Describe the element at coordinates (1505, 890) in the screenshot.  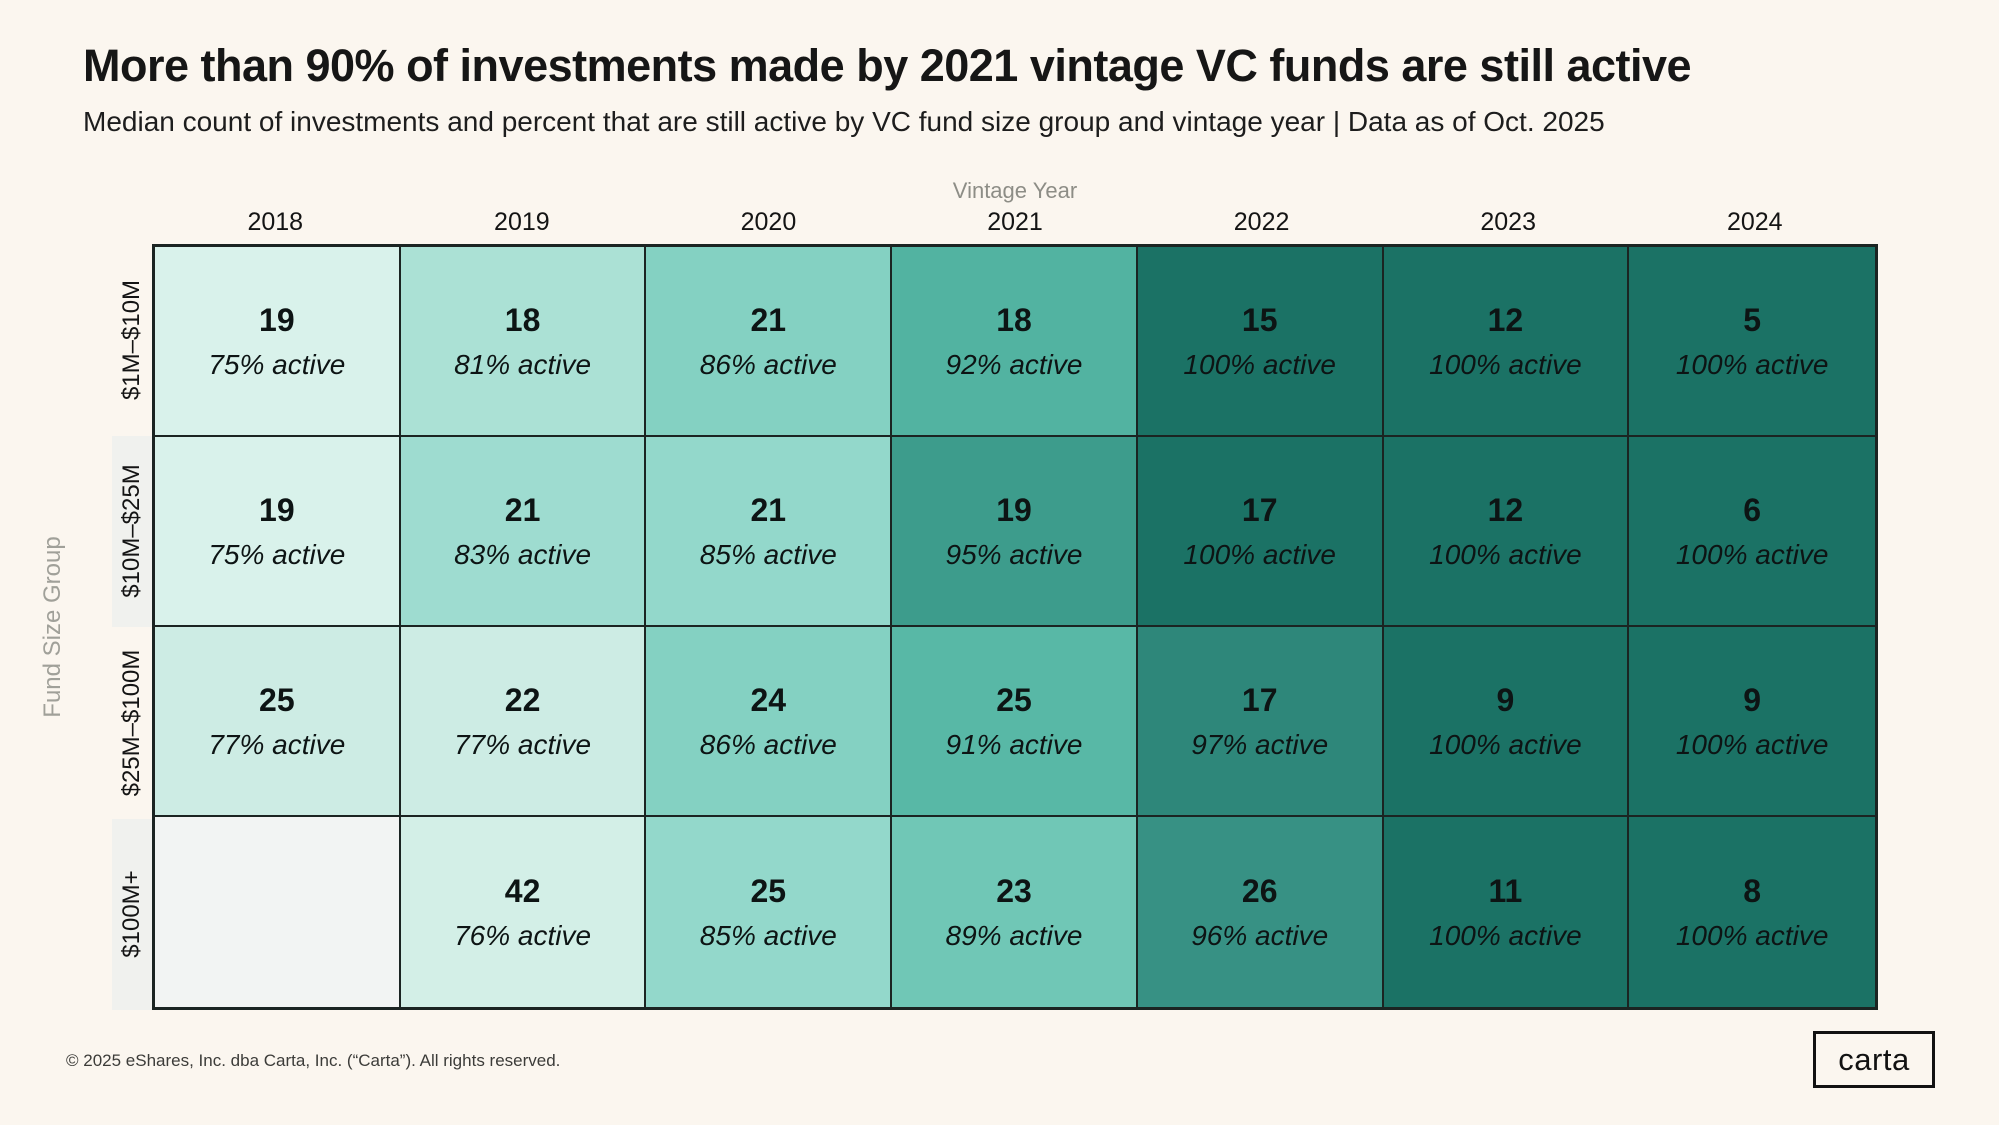
I see `cell-count: 11` at that location.